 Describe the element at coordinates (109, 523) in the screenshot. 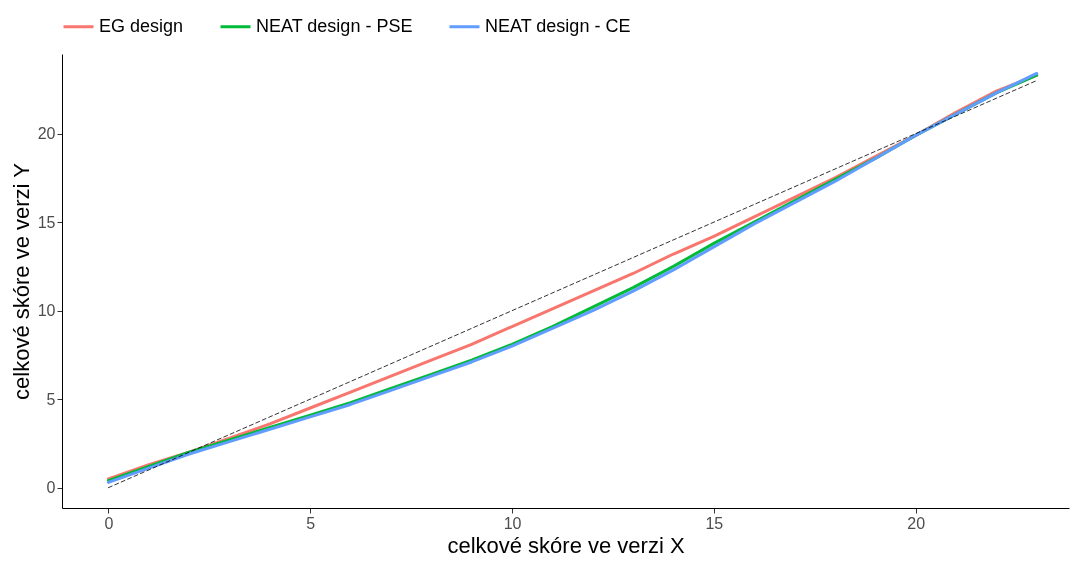

I see `x-tick-label: 0` at that location.